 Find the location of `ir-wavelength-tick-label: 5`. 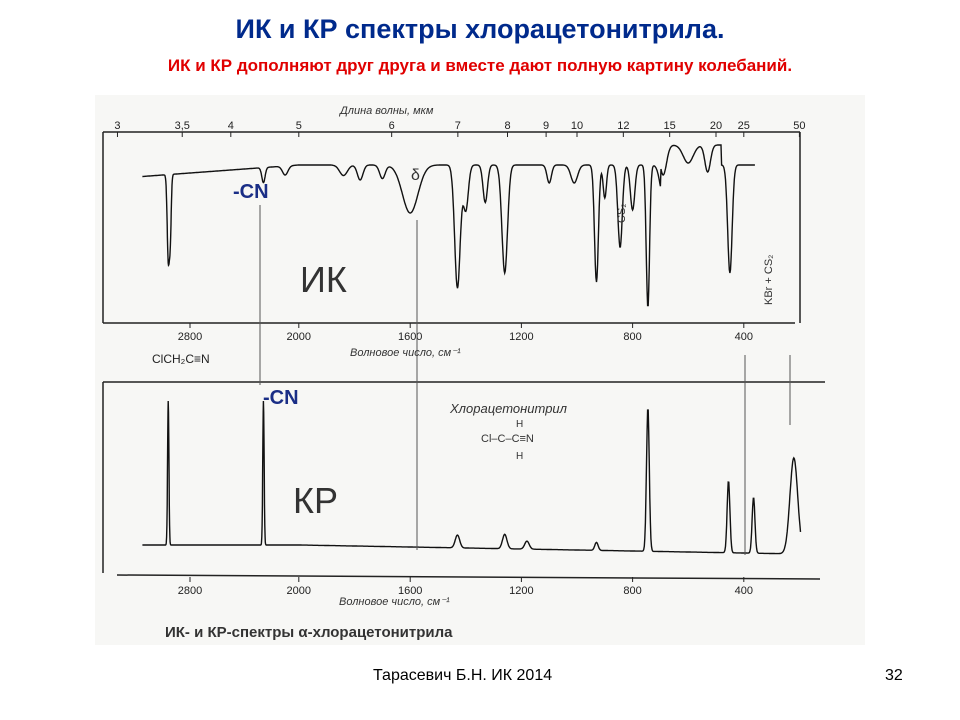

ir-wavelength-tick-label: 5 is located at coordinates (299, 126).